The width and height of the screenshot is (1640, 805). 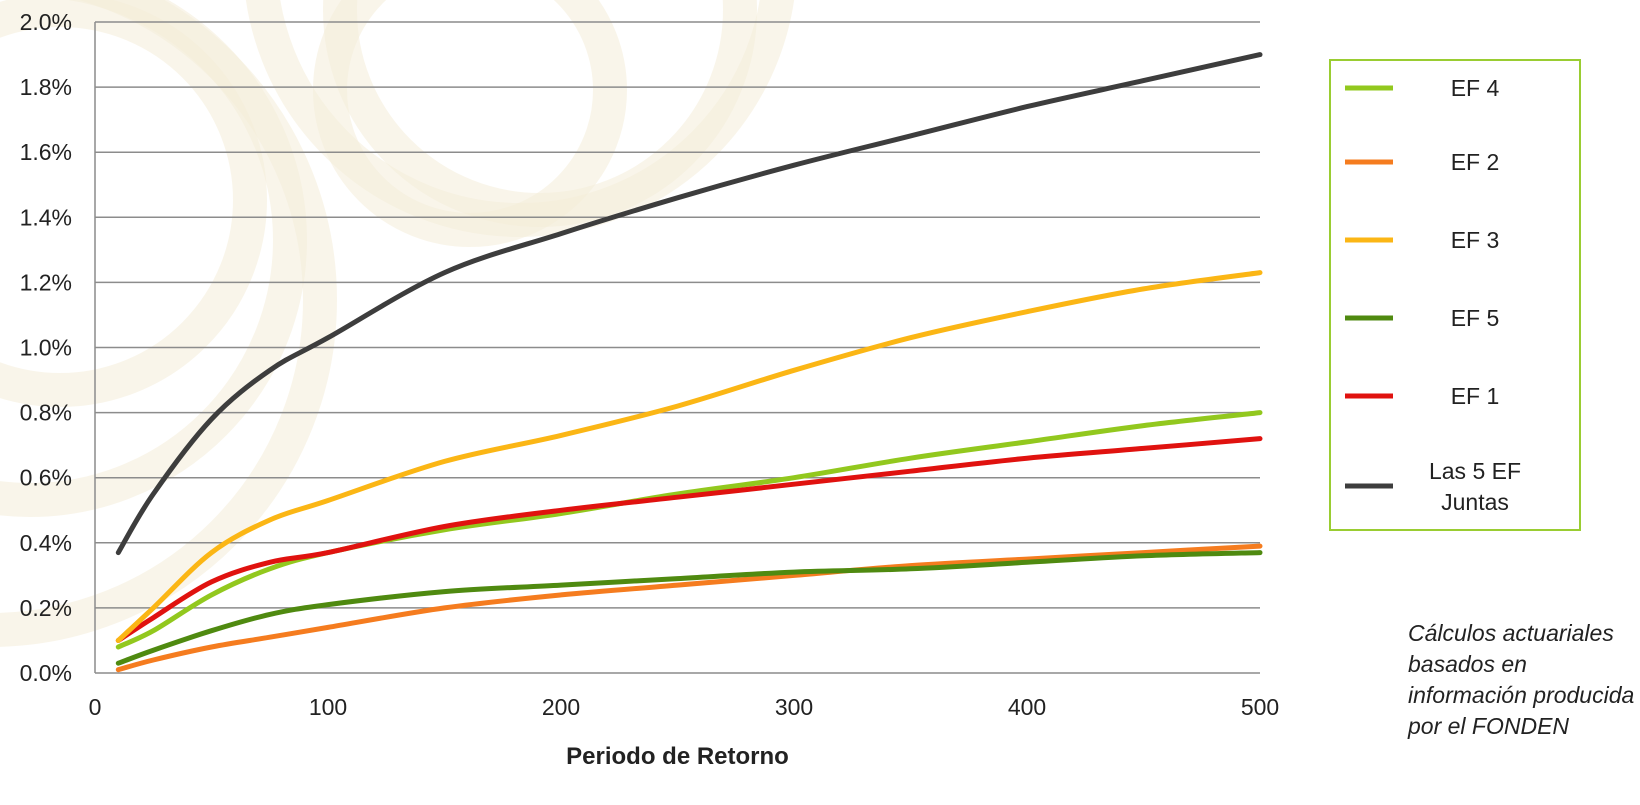 I want to click on legend: EF 4 EF 2 EF 3 EF 5 EF 1 Las 5 EF Juntas, so click(x=1455, y=295).